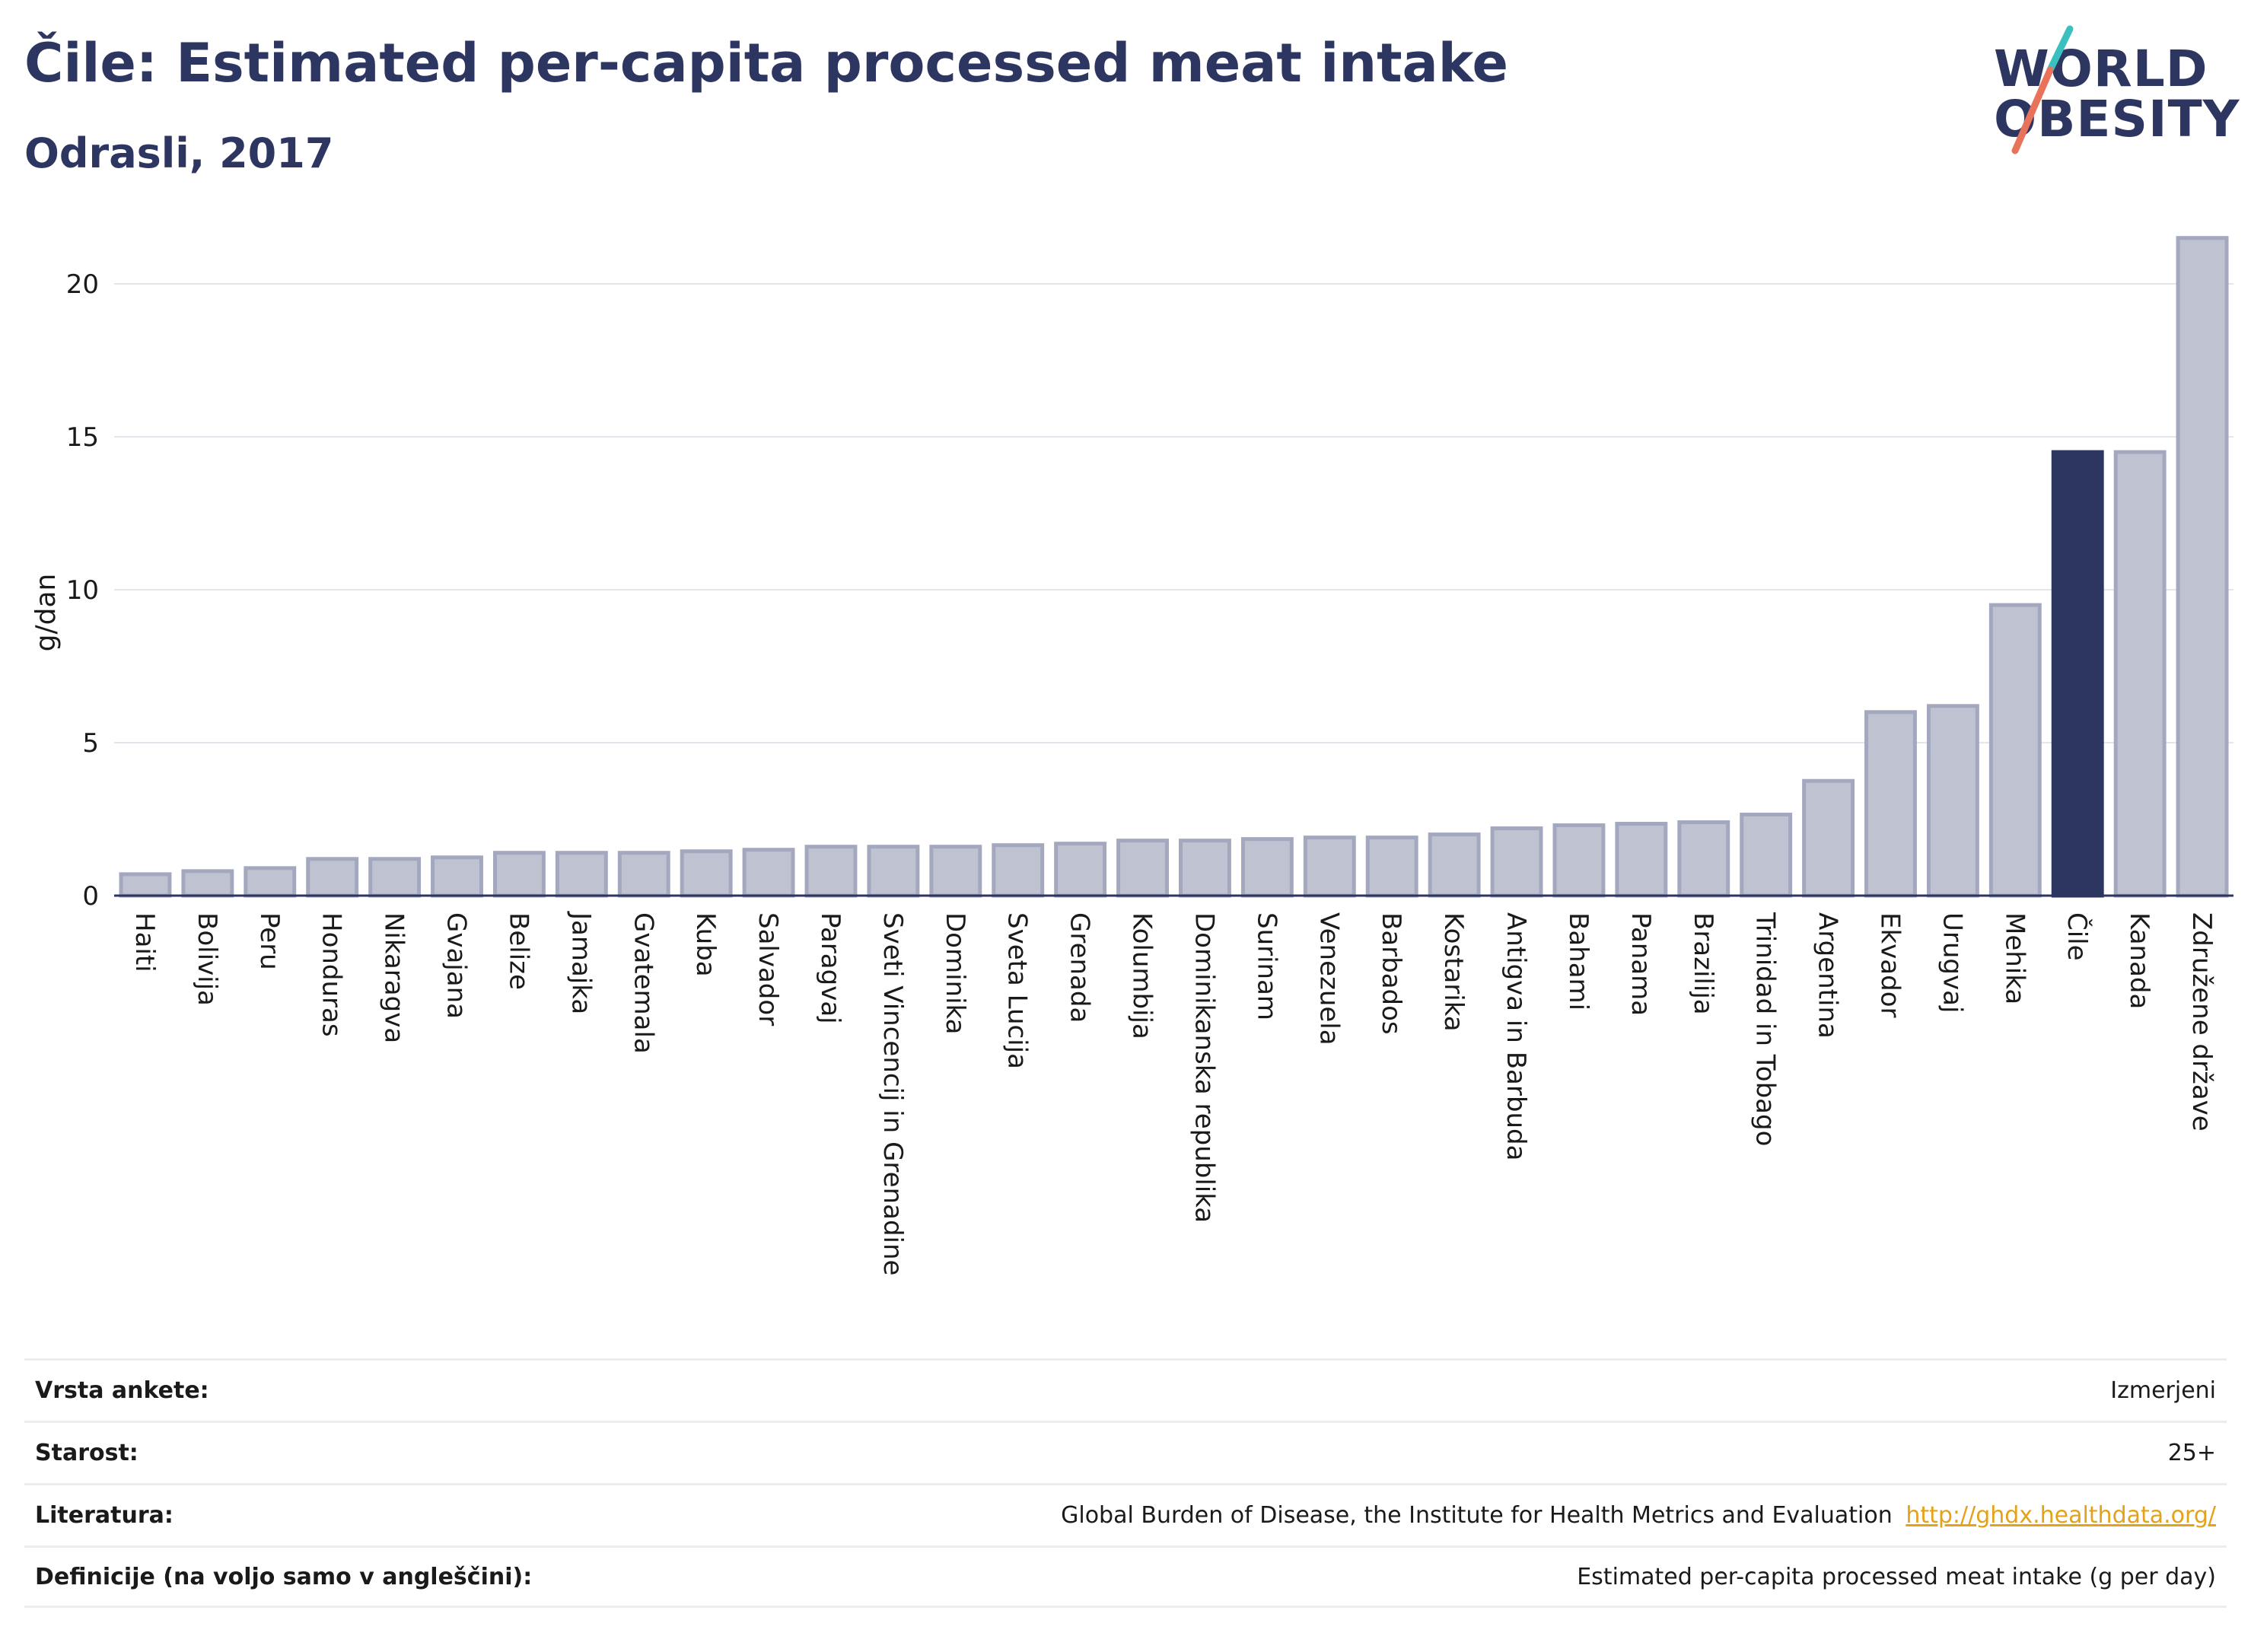 Image resolution: width=2251 pixels, height=1652 pixels. What do you see at coordinates (2101, 69) in the screenshot?
I see `logo-line-1: WORLD` at bounding box center [2101, 69].